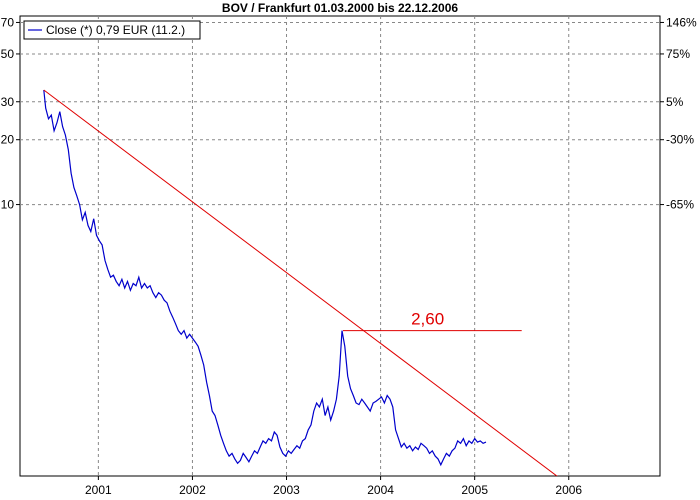 The height and width of the screenshot is (500, 700). I want to click on x-tick-label: 2003, so click(286, 490).